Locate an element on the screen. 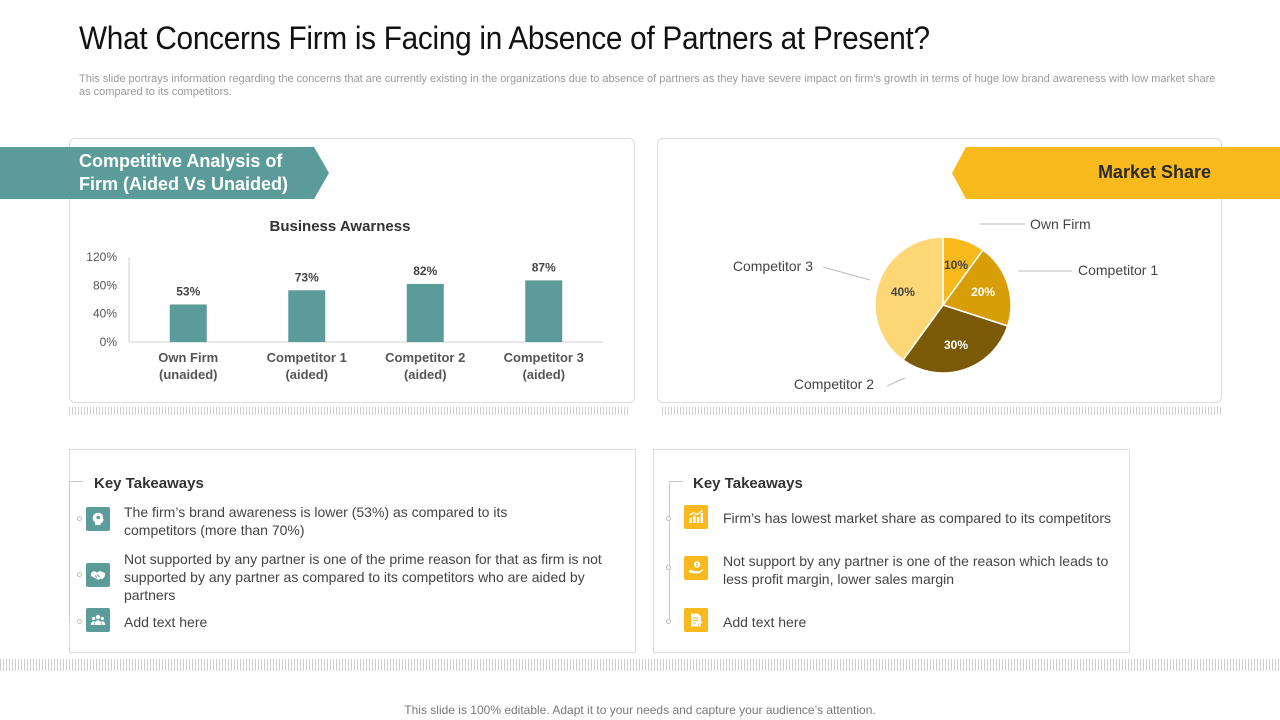 The height and width of the screenshot is (720, 1280). takeaway-right-3: Add text here is located at coordinates (765, 622).